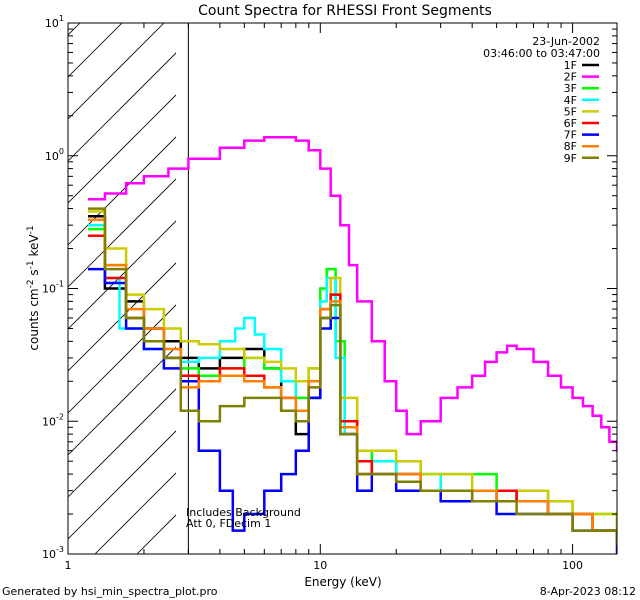 This screenshot has width=640, height=600. I want to click on x-tick-label: 10, so click(320, 565).